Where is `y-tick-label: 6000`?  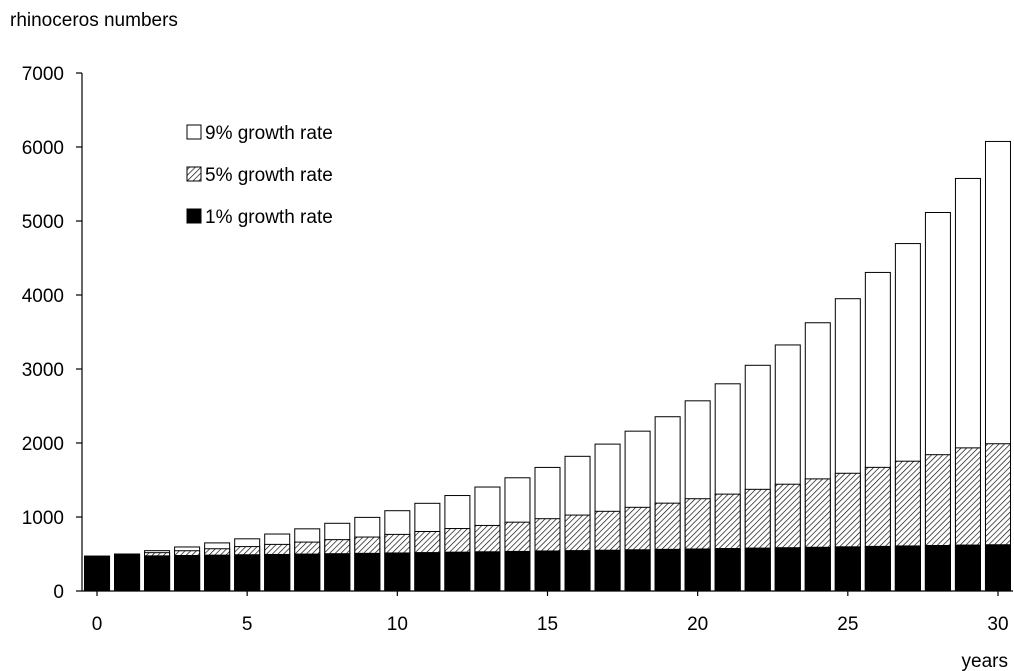
y-tick-label: 6000 is located at coordinates (43, 148).